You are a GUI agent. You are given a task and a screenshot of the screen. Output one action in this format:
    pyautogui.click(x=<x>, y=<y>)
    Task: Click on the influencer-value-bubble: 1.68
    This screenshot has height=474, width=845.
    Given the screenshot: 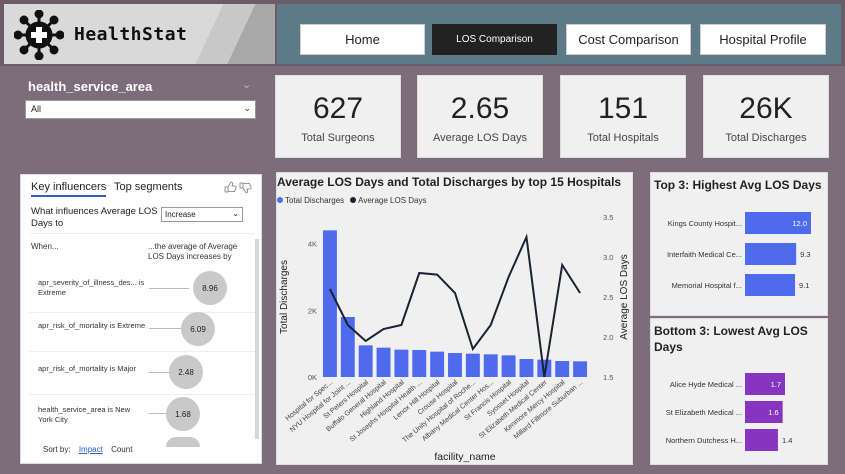 What is the action you would take?
    pyautogui.click(x=183, y=414)
    